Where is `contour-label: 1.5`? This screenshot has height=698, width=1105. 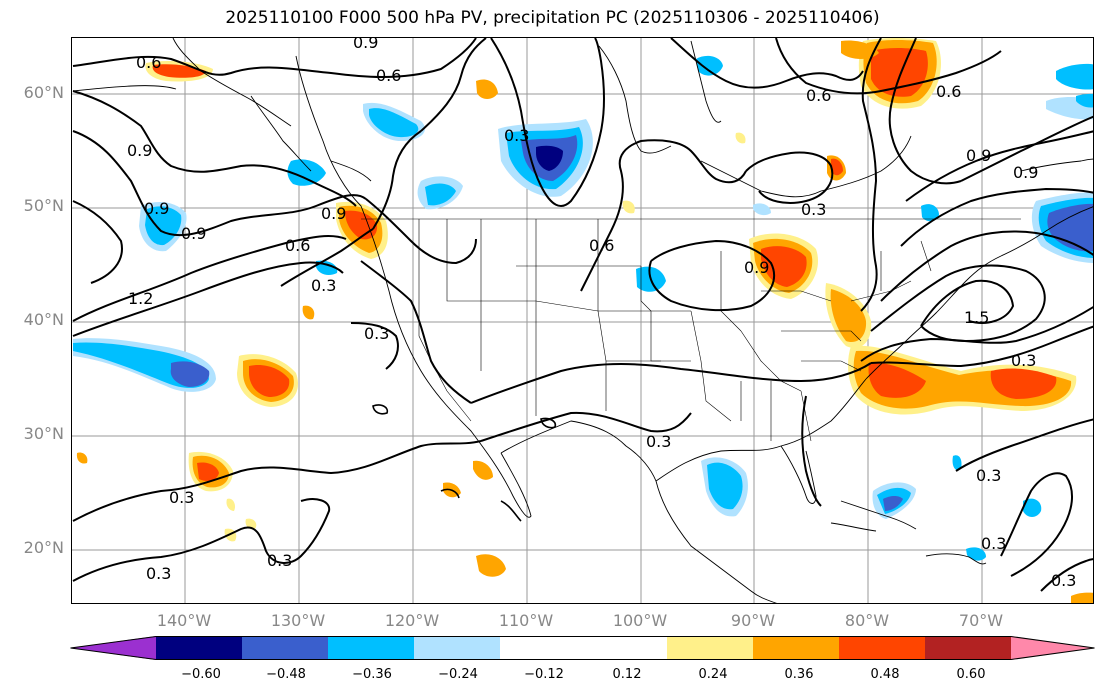
contour-label: 1.5 is located at coordinates (976, 317).